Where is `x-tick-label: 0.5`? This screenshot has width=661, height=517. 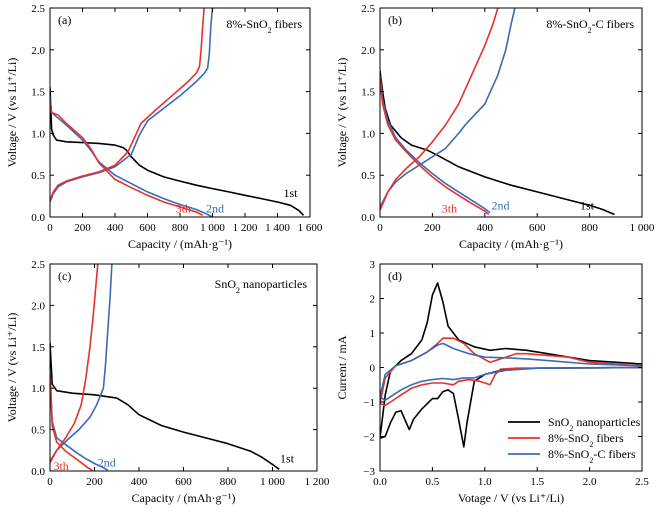
x-tick-label: 0.5 is located at coordinates (433, 482).